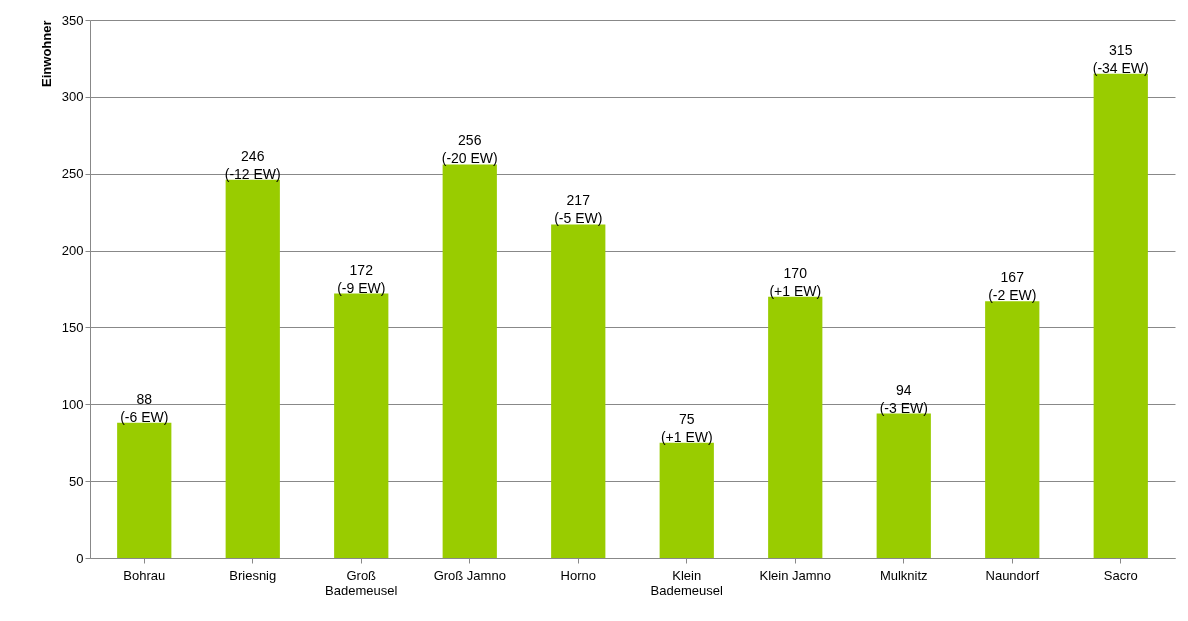 The image size is (1188, 621). What do you see at coordinates (361, 278) in the screenshot?
I see `data-label: 172 (-9 EW)` at bounding box center [361, 278].